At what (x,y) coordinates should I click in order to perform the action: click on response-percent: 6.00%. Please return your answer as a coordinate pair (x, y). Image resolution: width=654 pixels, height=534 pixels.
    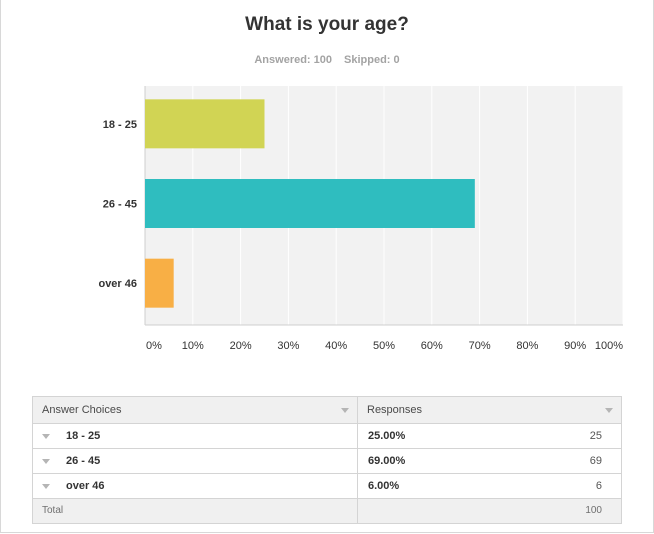
    Looking at the image, I should click on (384, 486).